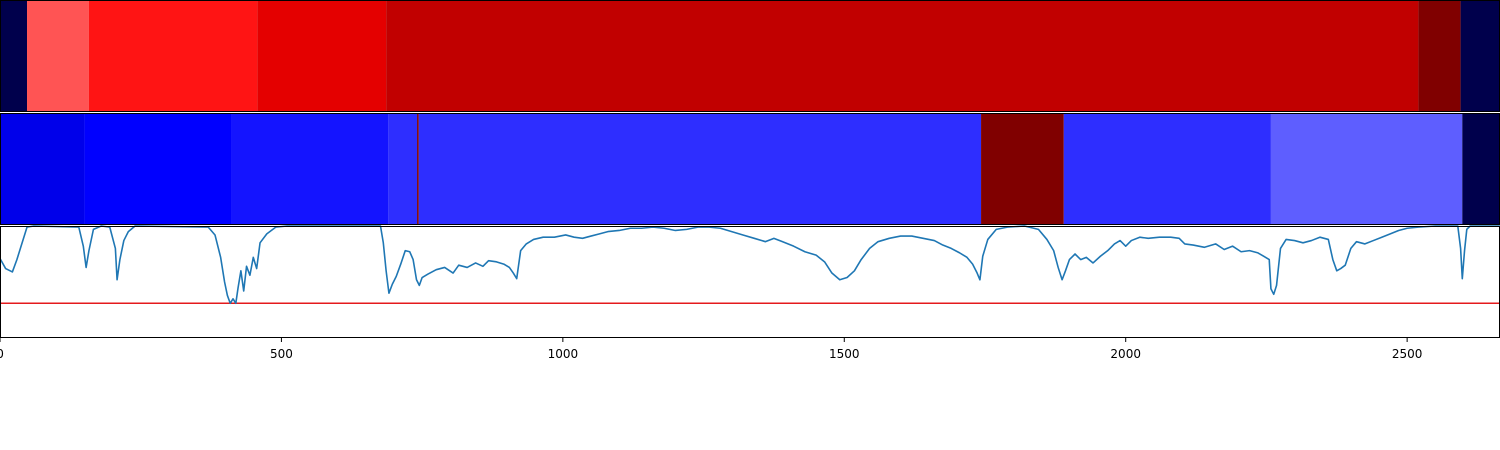 The image size is (1500, 450). I want to click on x-tick-label: 2000, so click(1125, 354).